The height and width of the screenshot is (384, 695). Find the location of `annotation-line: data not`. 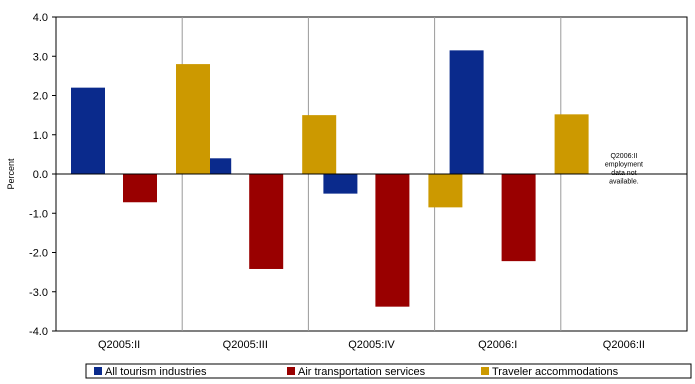

annotation-line: data not is located at coordinates (623, 173).